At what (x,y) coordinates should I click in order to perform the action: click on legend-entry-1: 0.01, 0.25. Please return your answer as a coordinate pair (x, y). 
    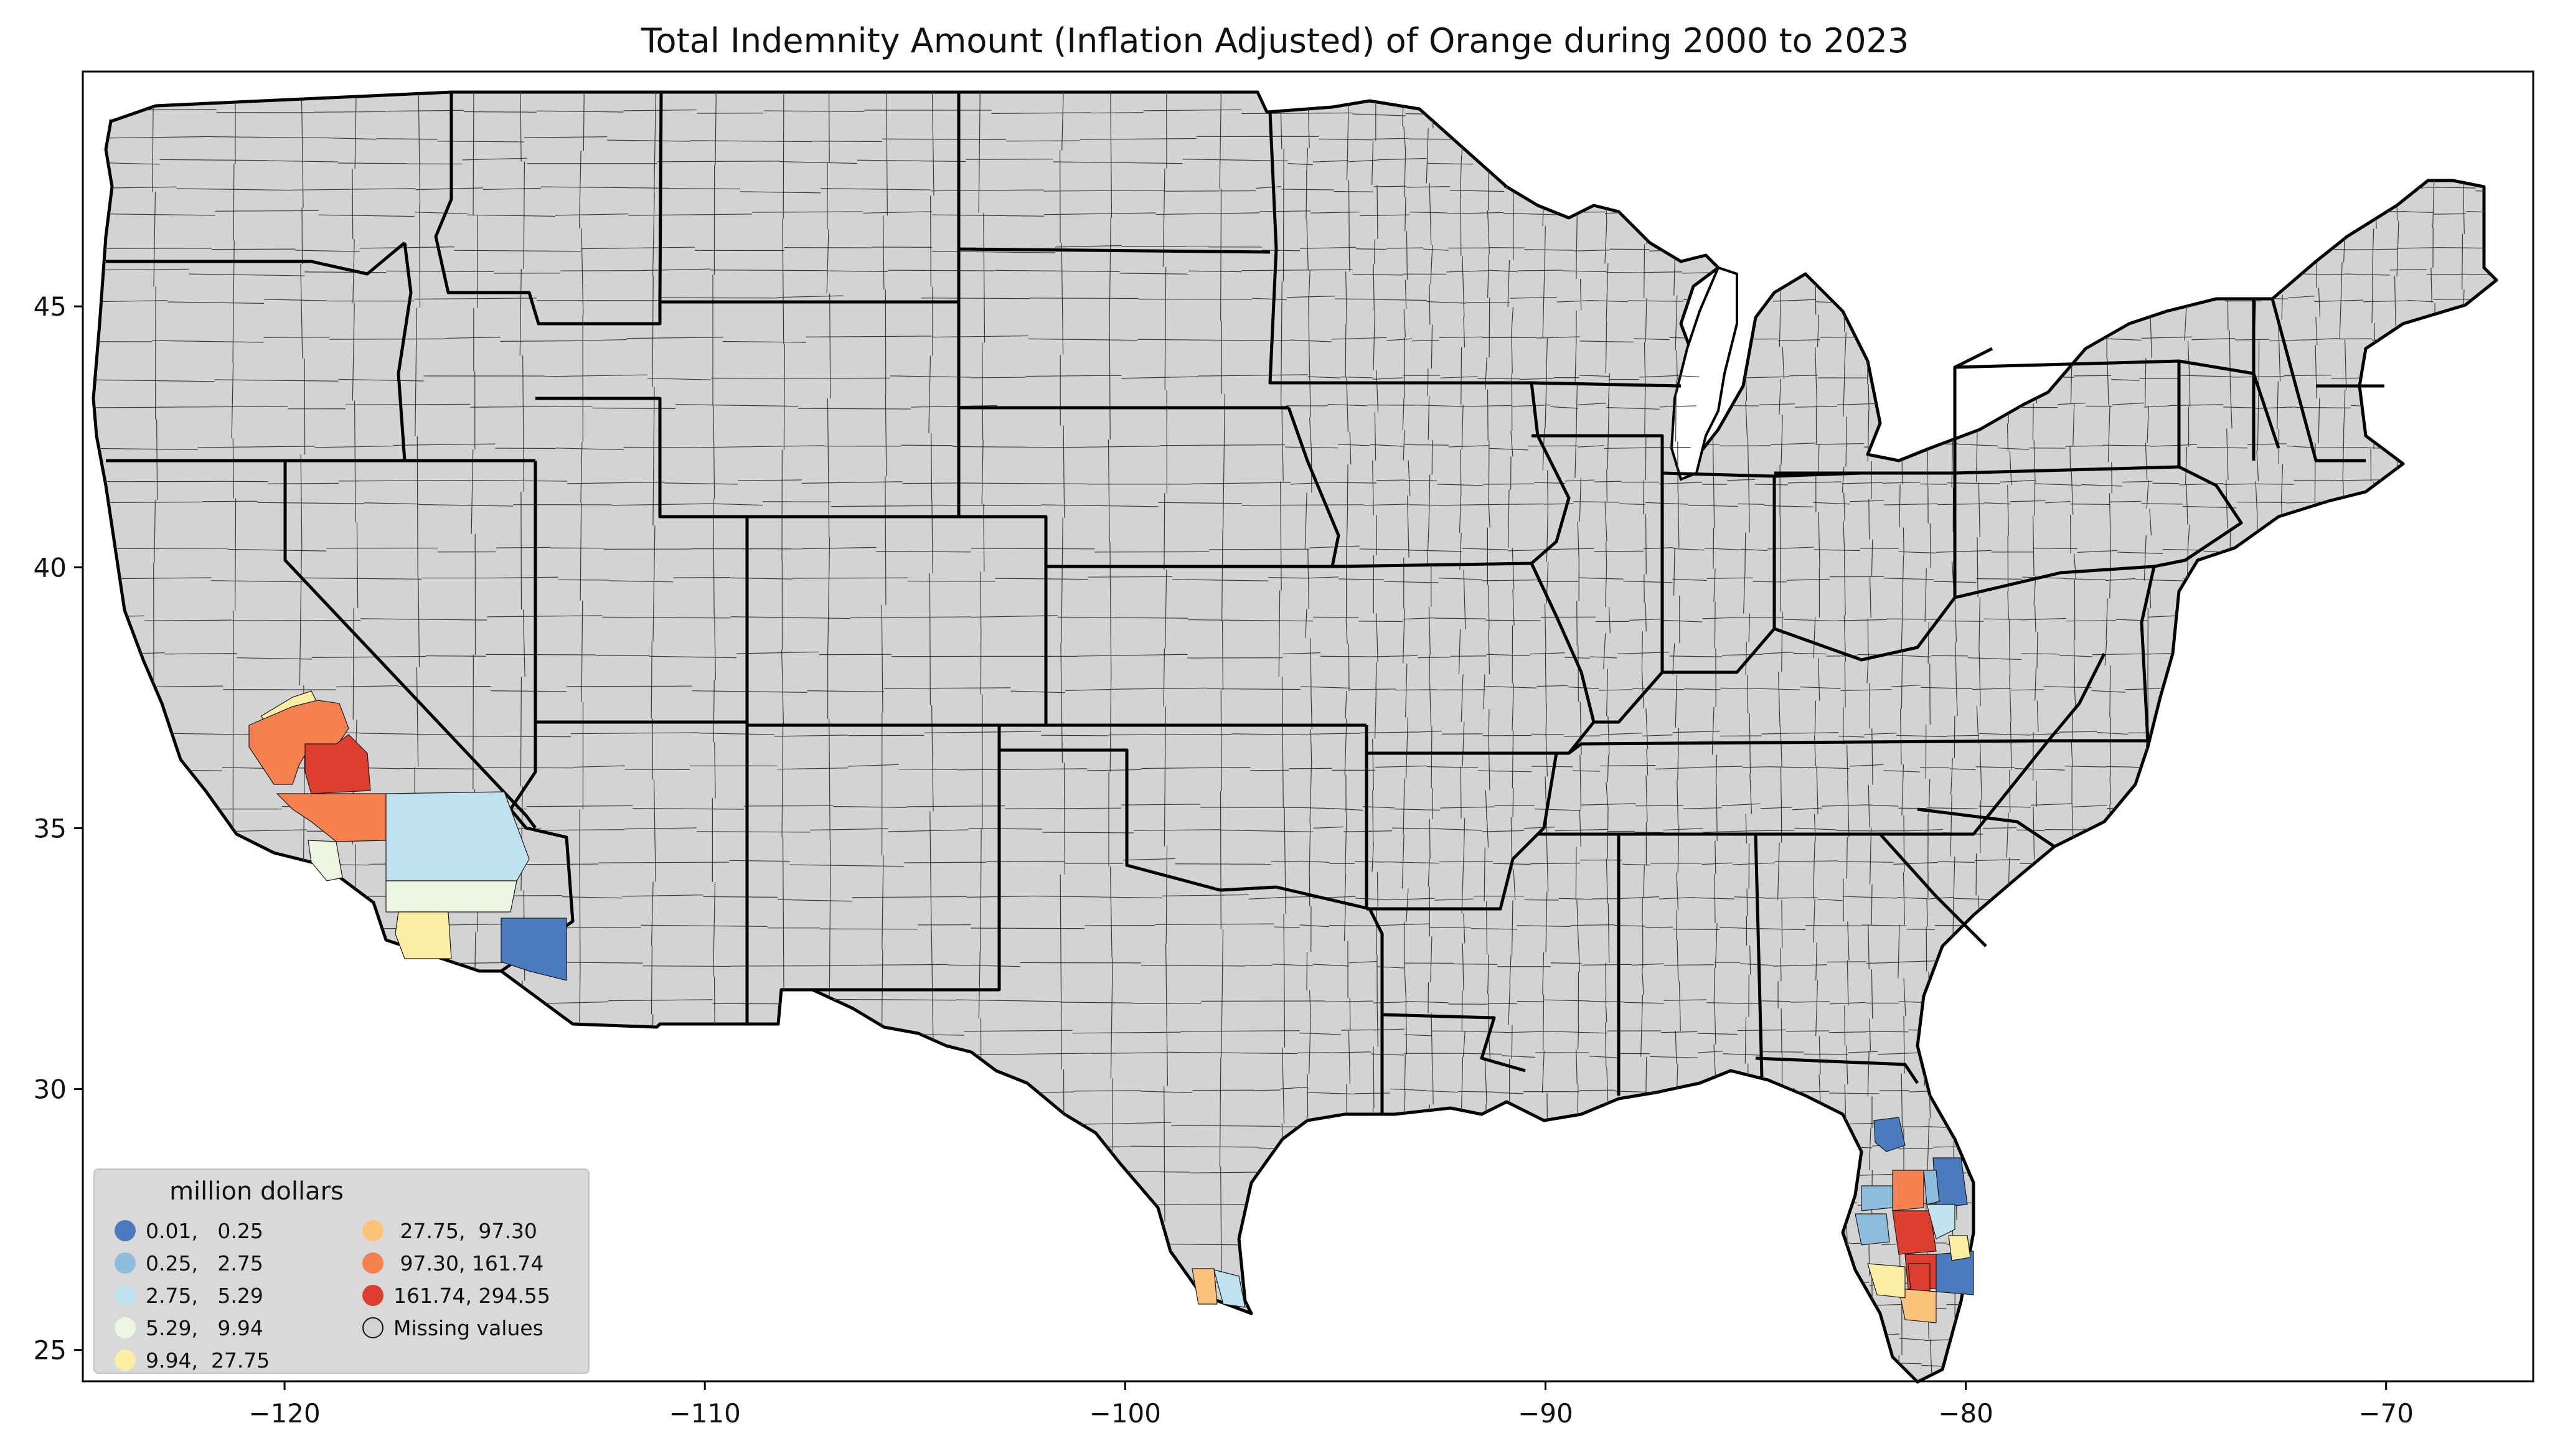
    Looking at the image, I should click on (189, 1230).